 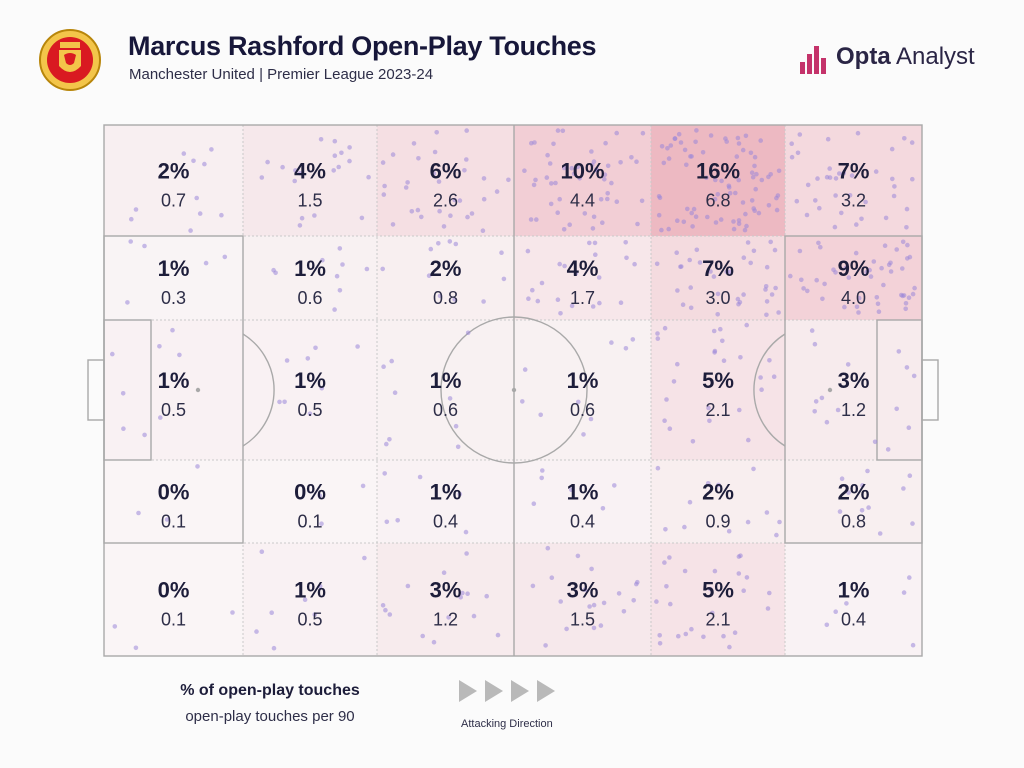 What do you see at coordinates (174, 171) in the screenshot?
I see `cell-percent-label: 2%` at bounding box center [174, 171].